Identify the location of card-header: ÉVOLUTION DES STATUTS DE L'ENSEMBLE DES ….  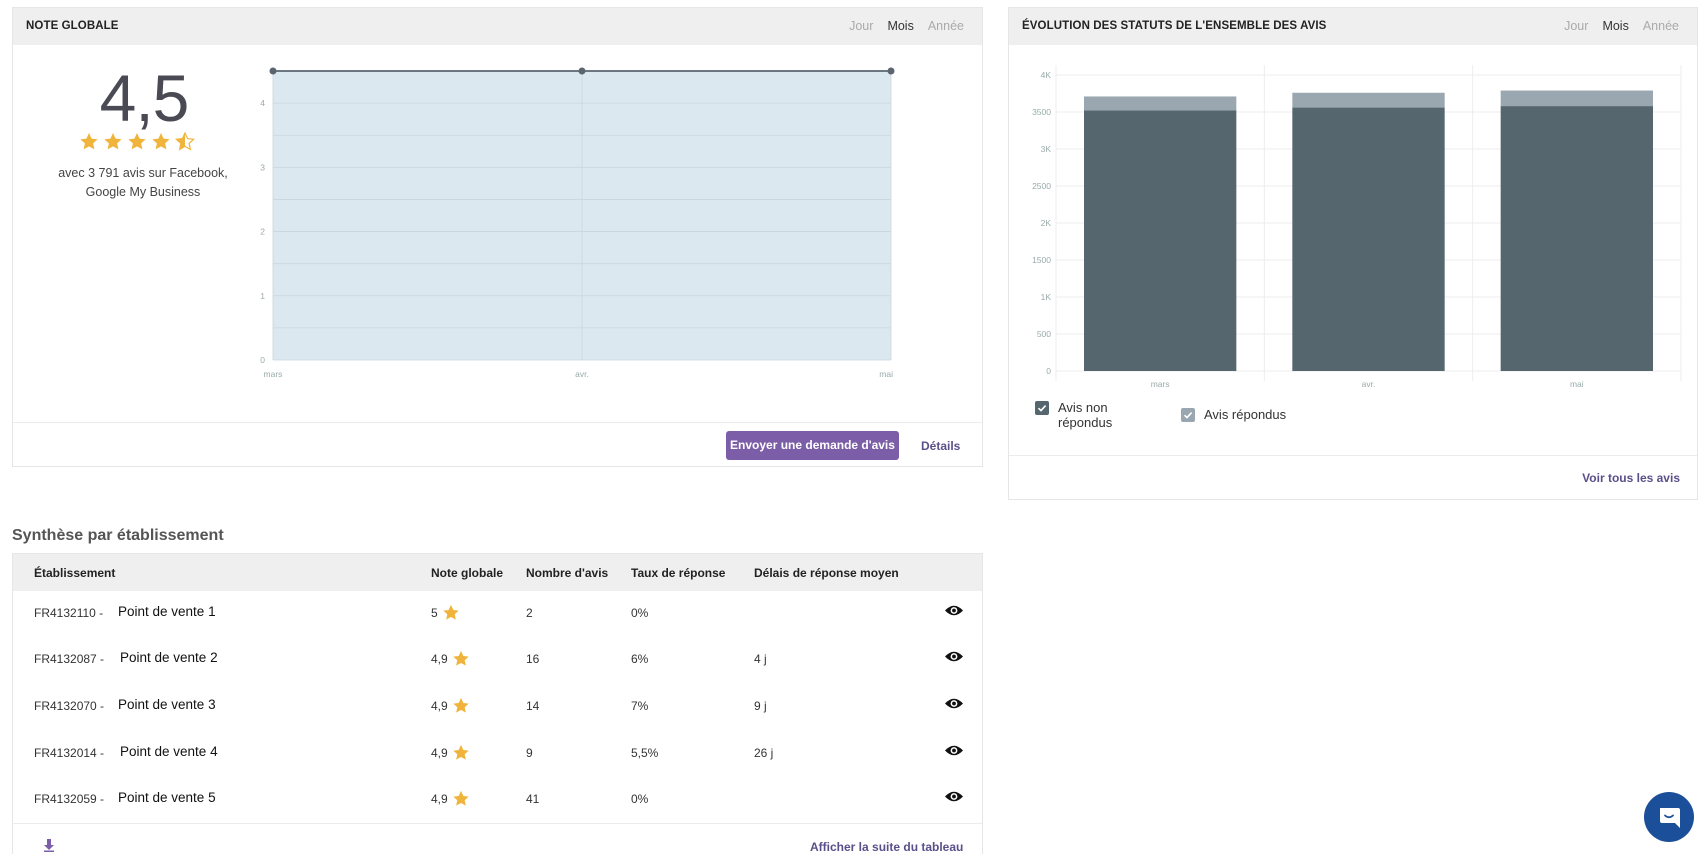
(1353, 26).